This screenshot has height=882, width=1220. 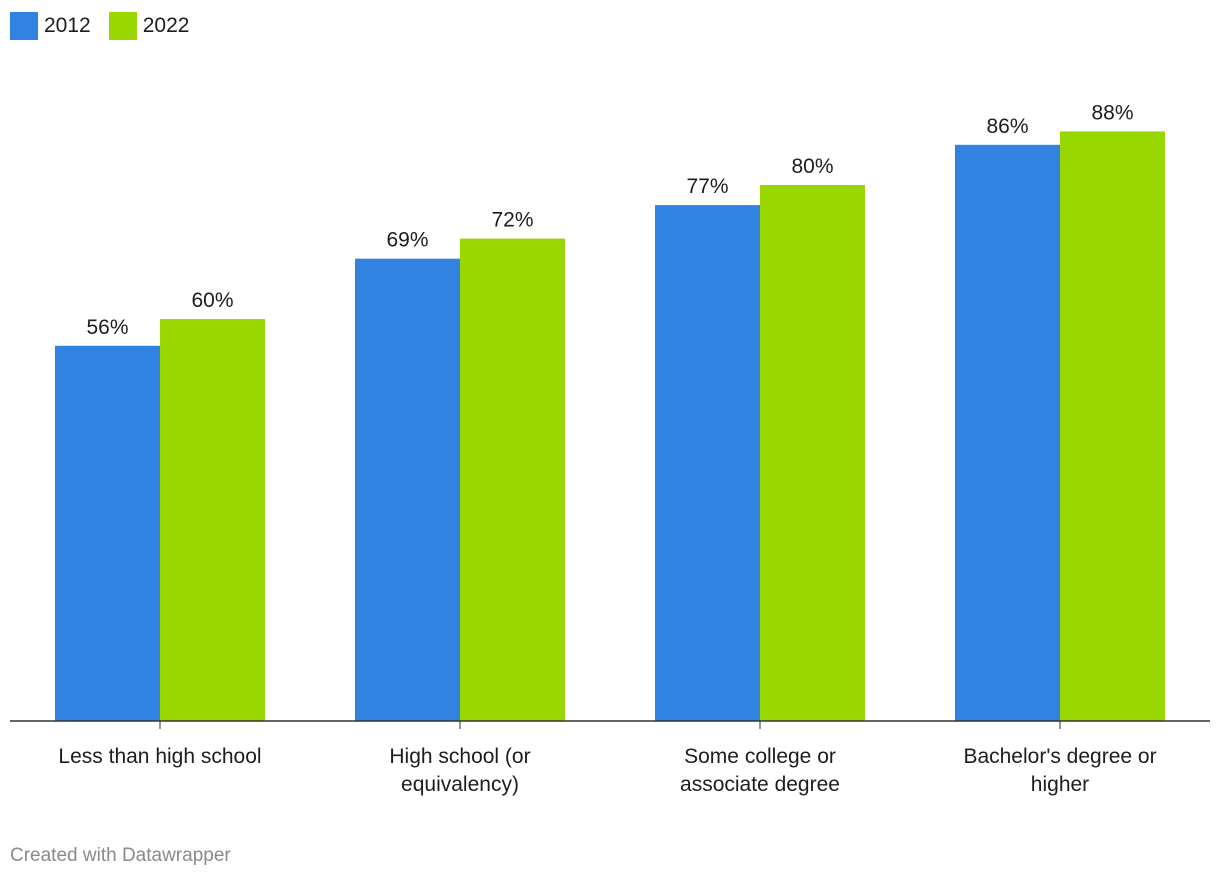 What do you see at coordinates (812, 166) in the screenshot?
I see `bar-label-2022-2: 80%` at bounding box center [812, 166].